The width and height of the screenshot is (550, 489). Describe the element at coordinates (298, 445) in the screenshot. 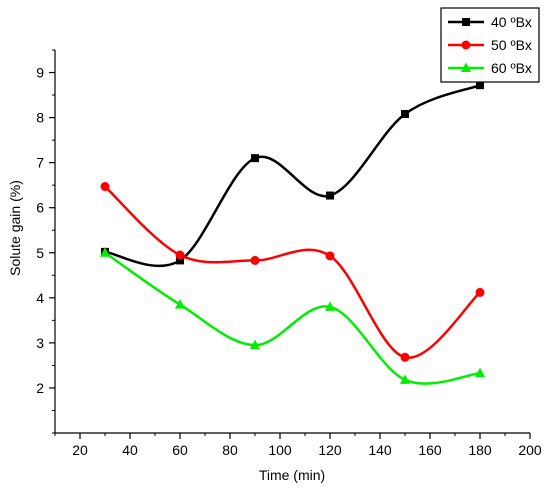

I see `x-ticks: 20 40 60 80 100 120 140 160 180 200` at that location.